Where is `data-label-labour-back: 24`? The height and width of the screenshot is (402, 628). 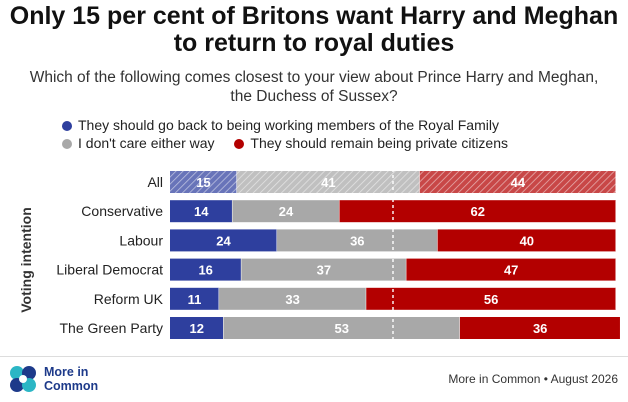 data-label-labour-back: 24 is located at coordinates (223, 240).